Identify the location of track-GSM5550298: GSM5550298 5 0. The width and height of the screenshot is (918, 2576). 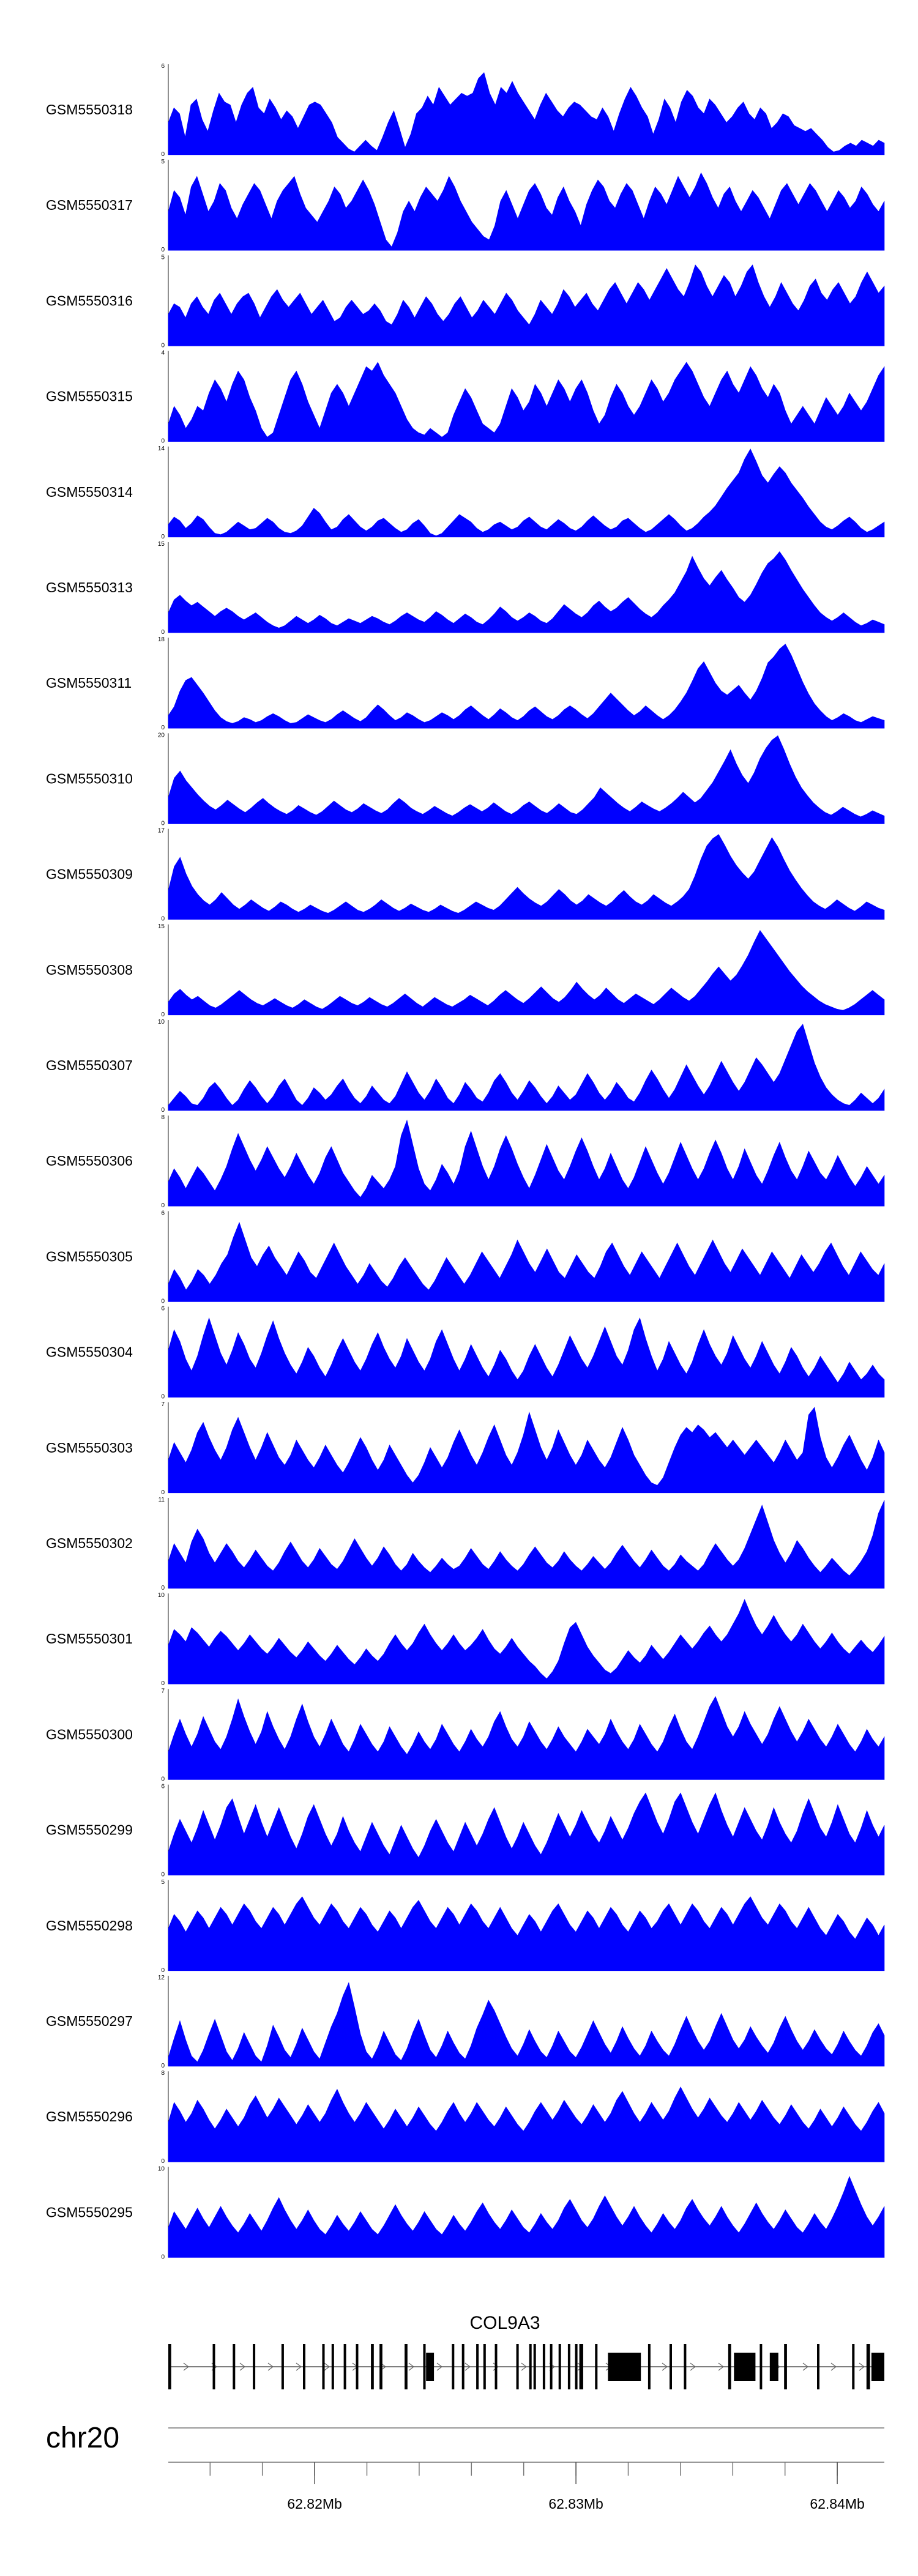
(465, 1926).